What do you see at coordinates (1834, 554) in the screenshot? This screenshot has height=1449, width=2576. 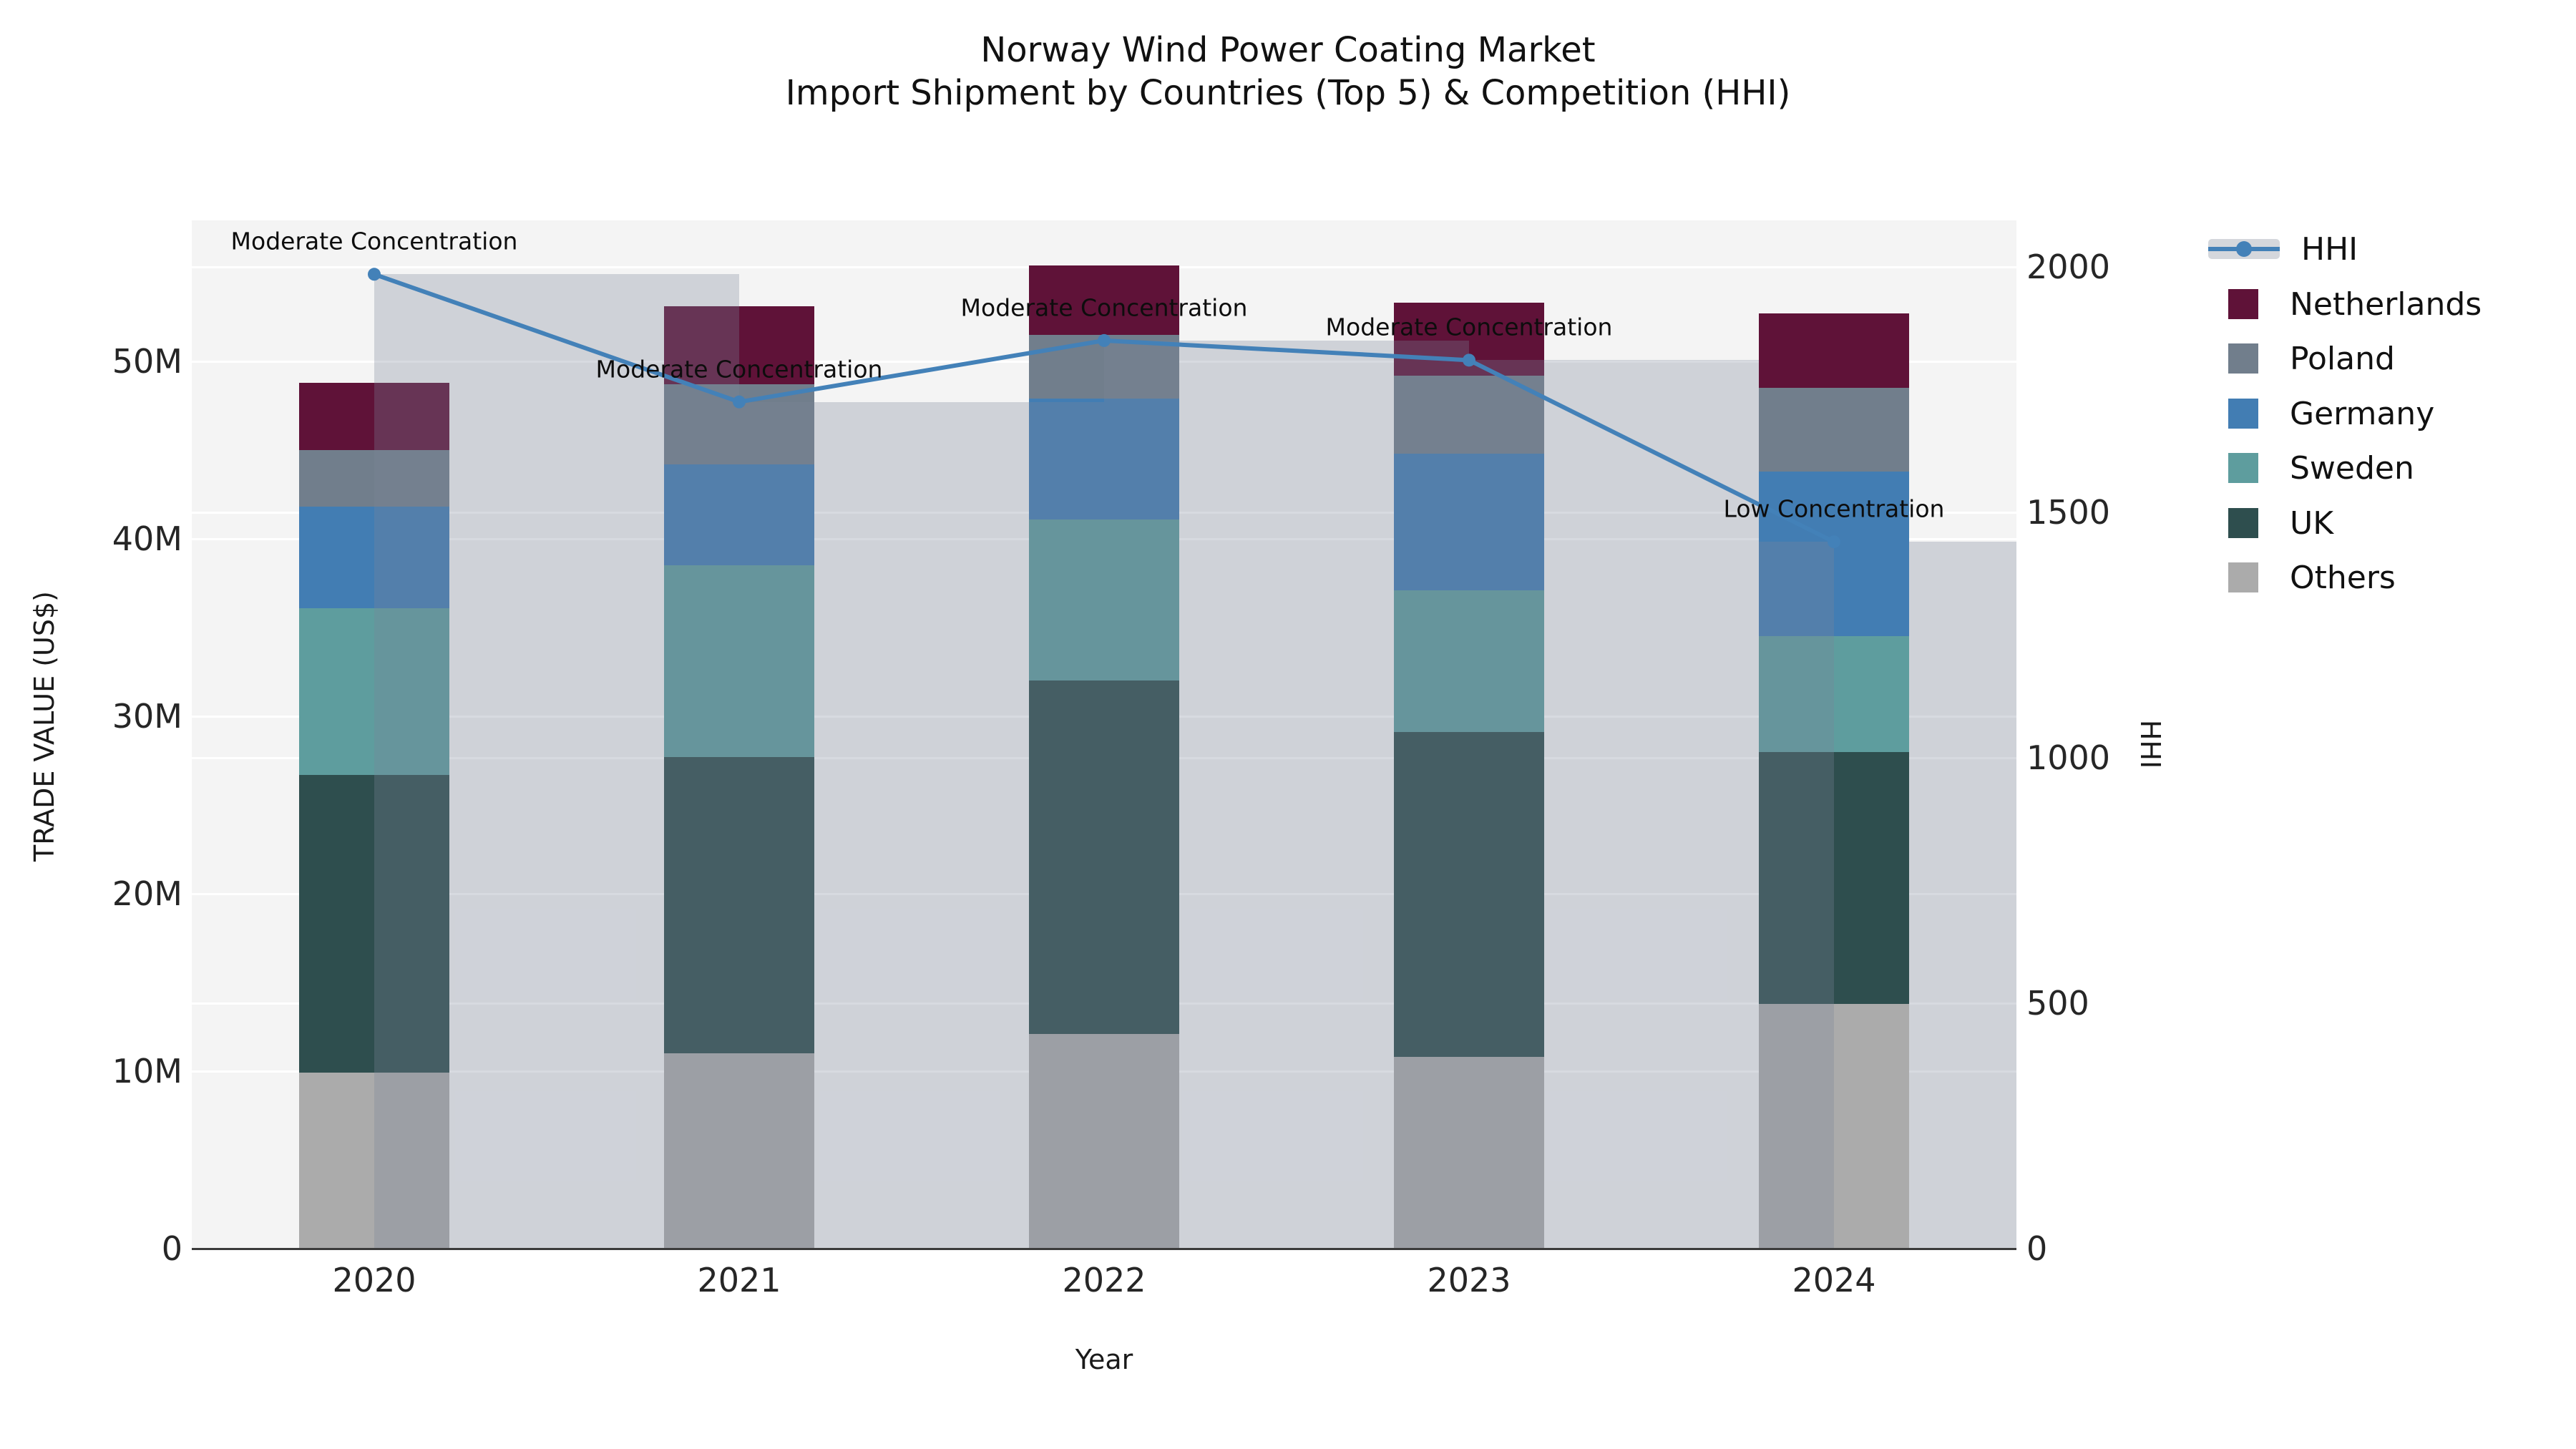 I see `bar-segment-germany-2024` at bounding box center [1834, 554].